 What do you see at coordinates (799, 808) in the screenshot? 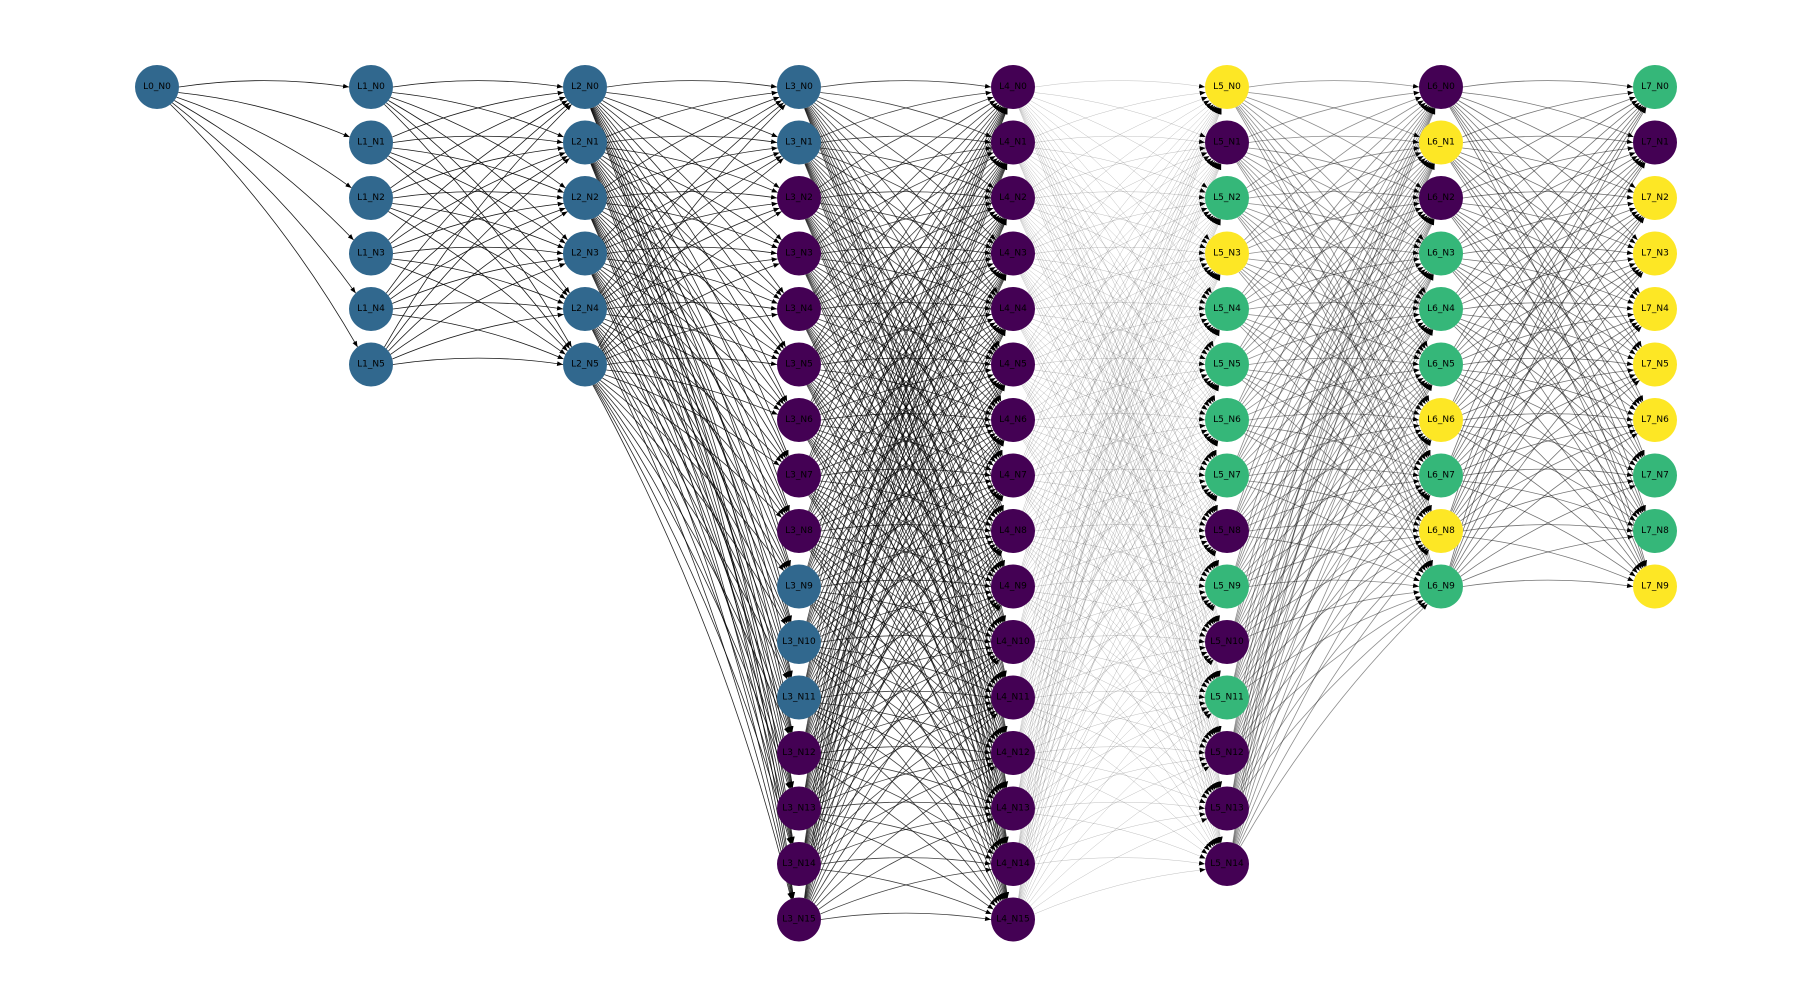
I see `node-l3-n13: L3_N13` at bounding box center [799, 808].